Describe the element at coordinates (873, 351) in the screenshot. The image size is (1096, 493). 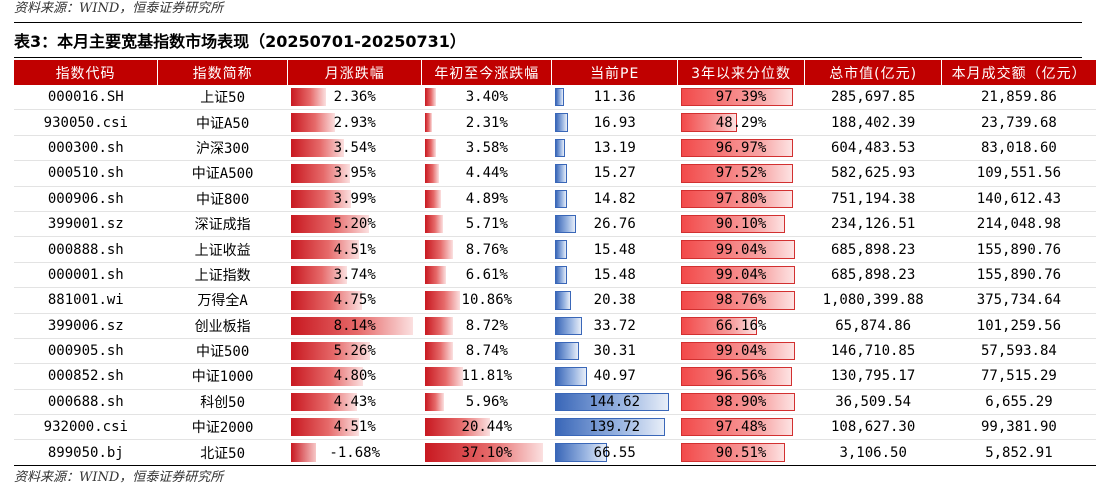
I see `market-cap-cell: 146,710.85` at that location.